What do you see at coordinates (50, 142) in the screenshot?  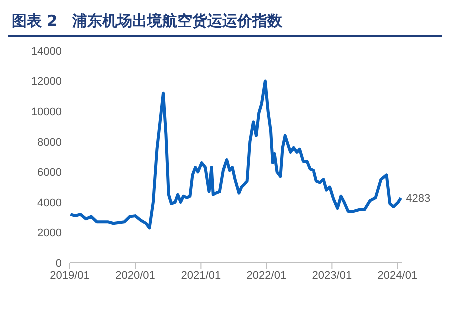 I see `y-tick-label: 8000` at bounding box center [50, 142].